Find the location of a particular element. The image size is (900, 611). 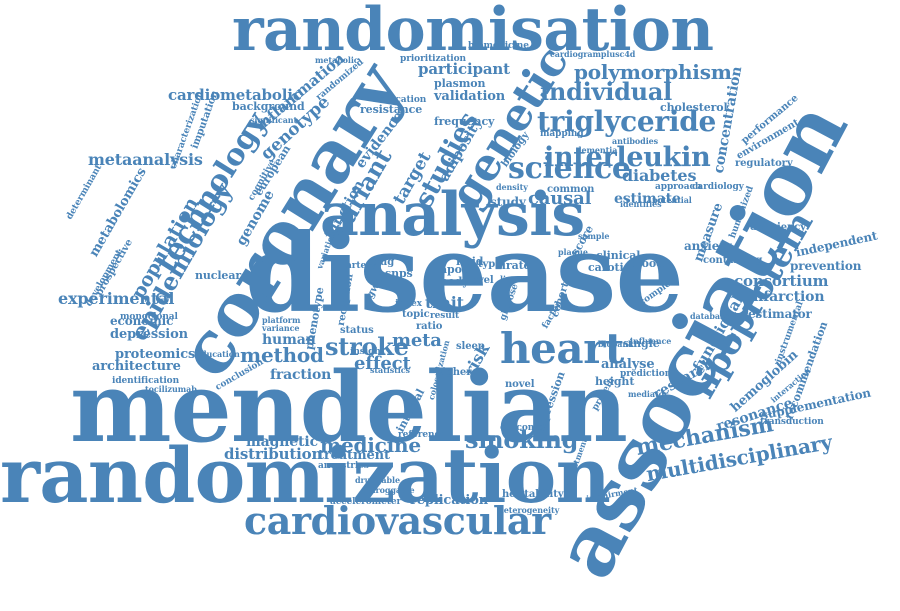

word: statistics is located at coordinates (390, 370).